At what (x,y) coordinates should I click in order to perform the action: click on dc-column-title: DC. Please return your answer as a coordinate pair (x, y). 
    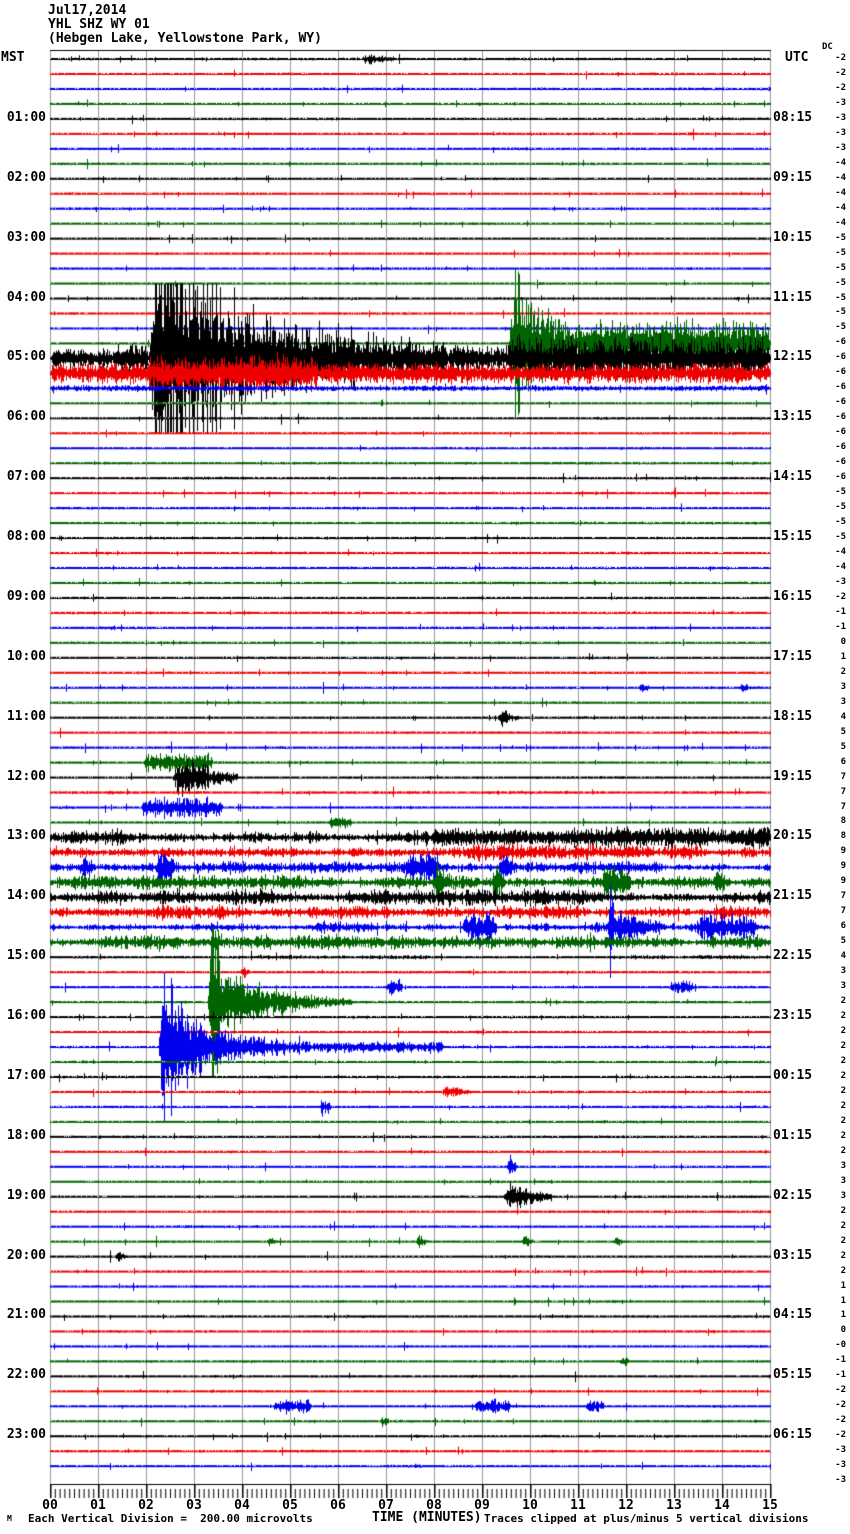
    Looking at the image, I should click on (827, 47).